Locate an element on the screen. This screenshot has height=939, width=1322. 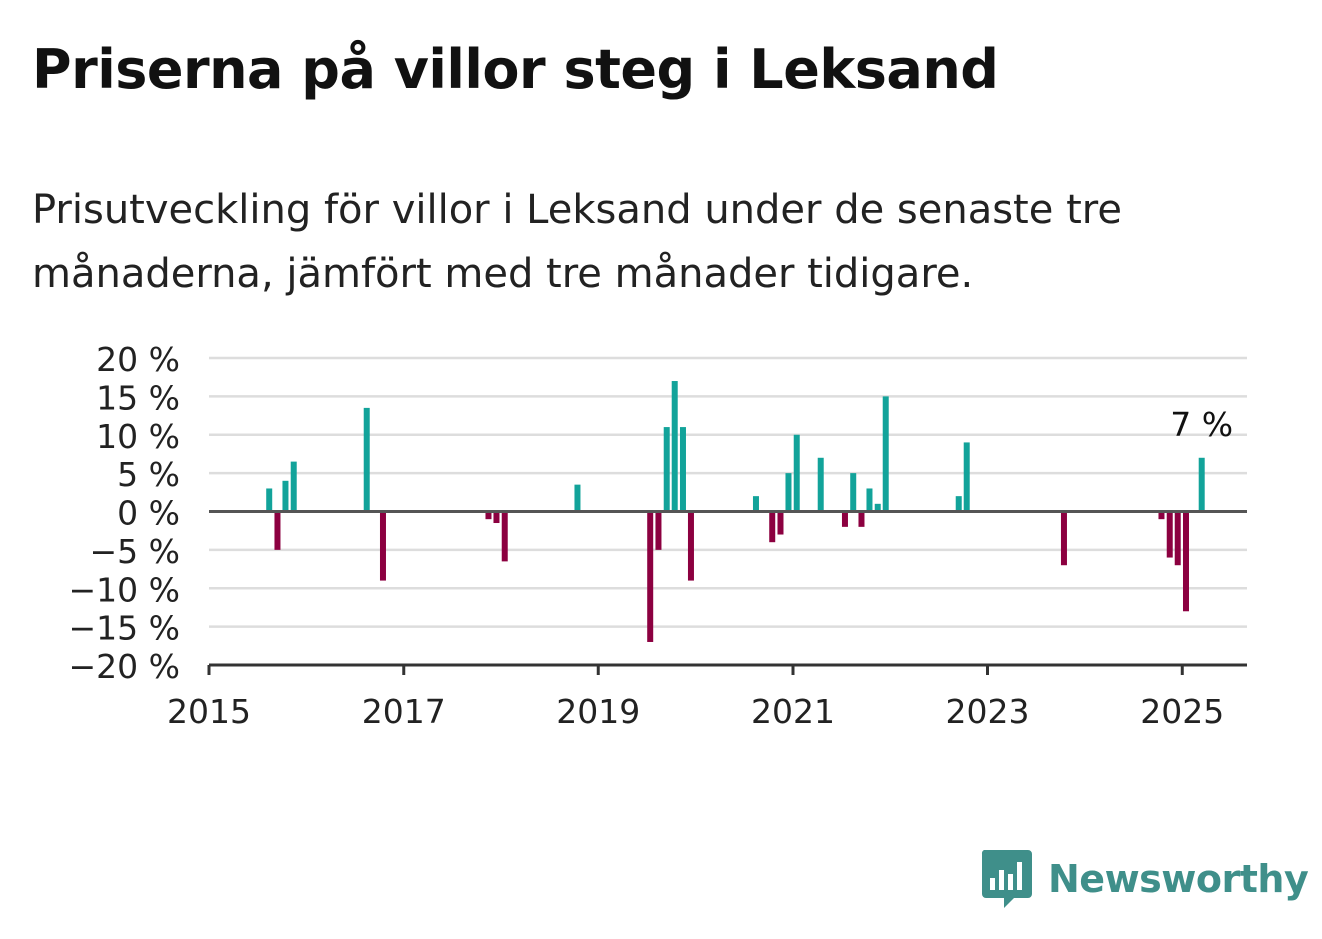
brand-name: Newsworthy is located at coordinates (1178, 879).